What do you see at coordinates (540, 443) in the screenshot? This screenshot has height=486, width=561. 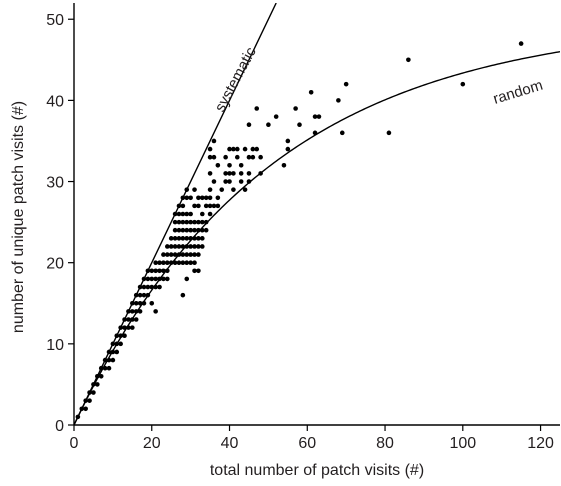 I see `x-tick-label: 120` at bounding box center [540, 443].